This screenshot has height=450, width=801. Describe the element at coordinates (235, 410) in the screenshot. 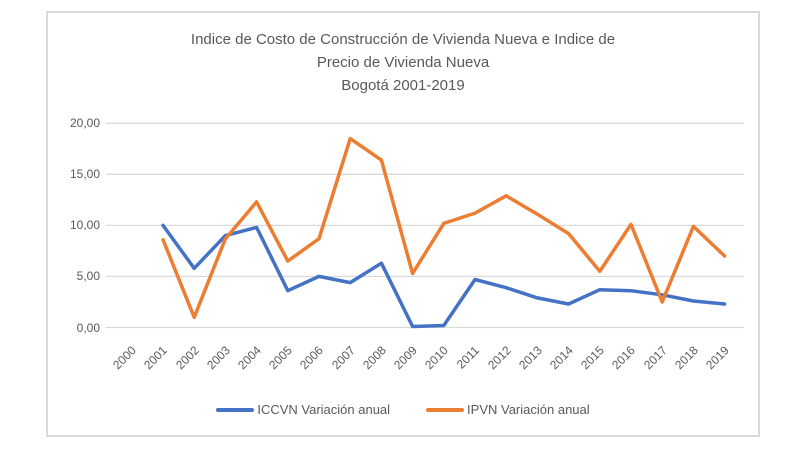

I see `iccvn-line-swatch-icon` at that location.